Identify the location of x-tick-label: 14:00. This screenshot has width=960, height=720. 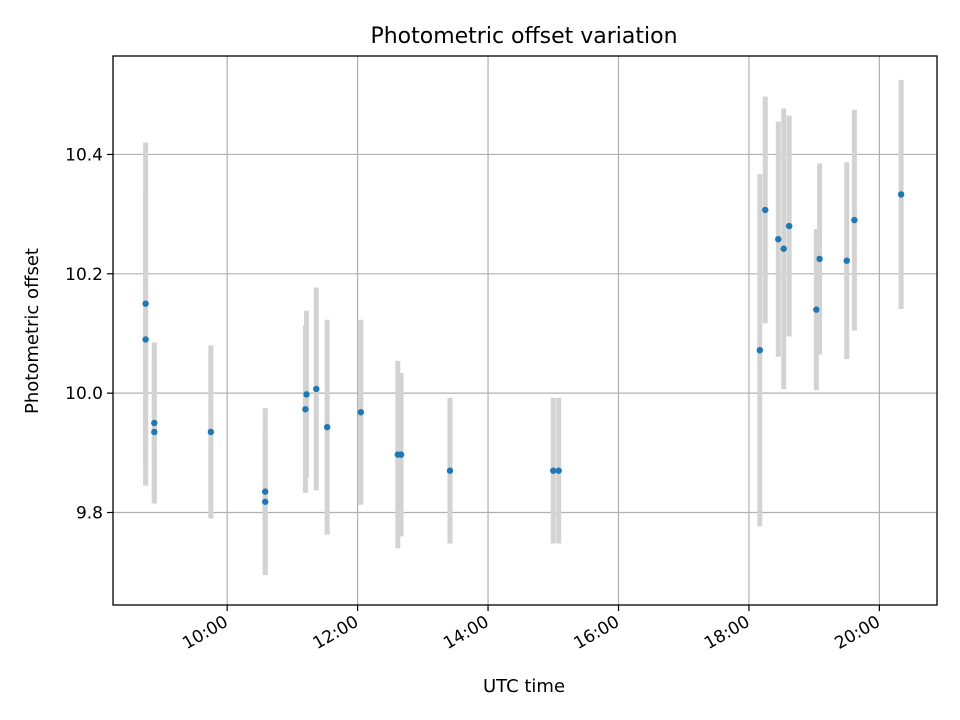
(466, 633).